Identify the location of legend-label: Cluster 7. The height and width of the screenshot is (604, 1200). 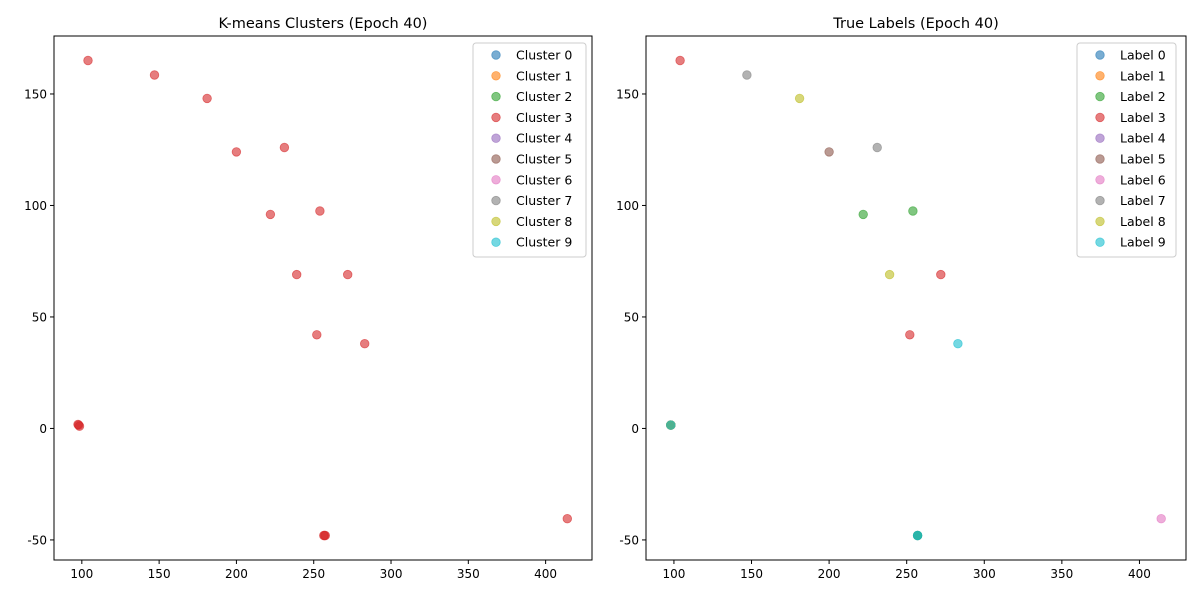
(544, 200).